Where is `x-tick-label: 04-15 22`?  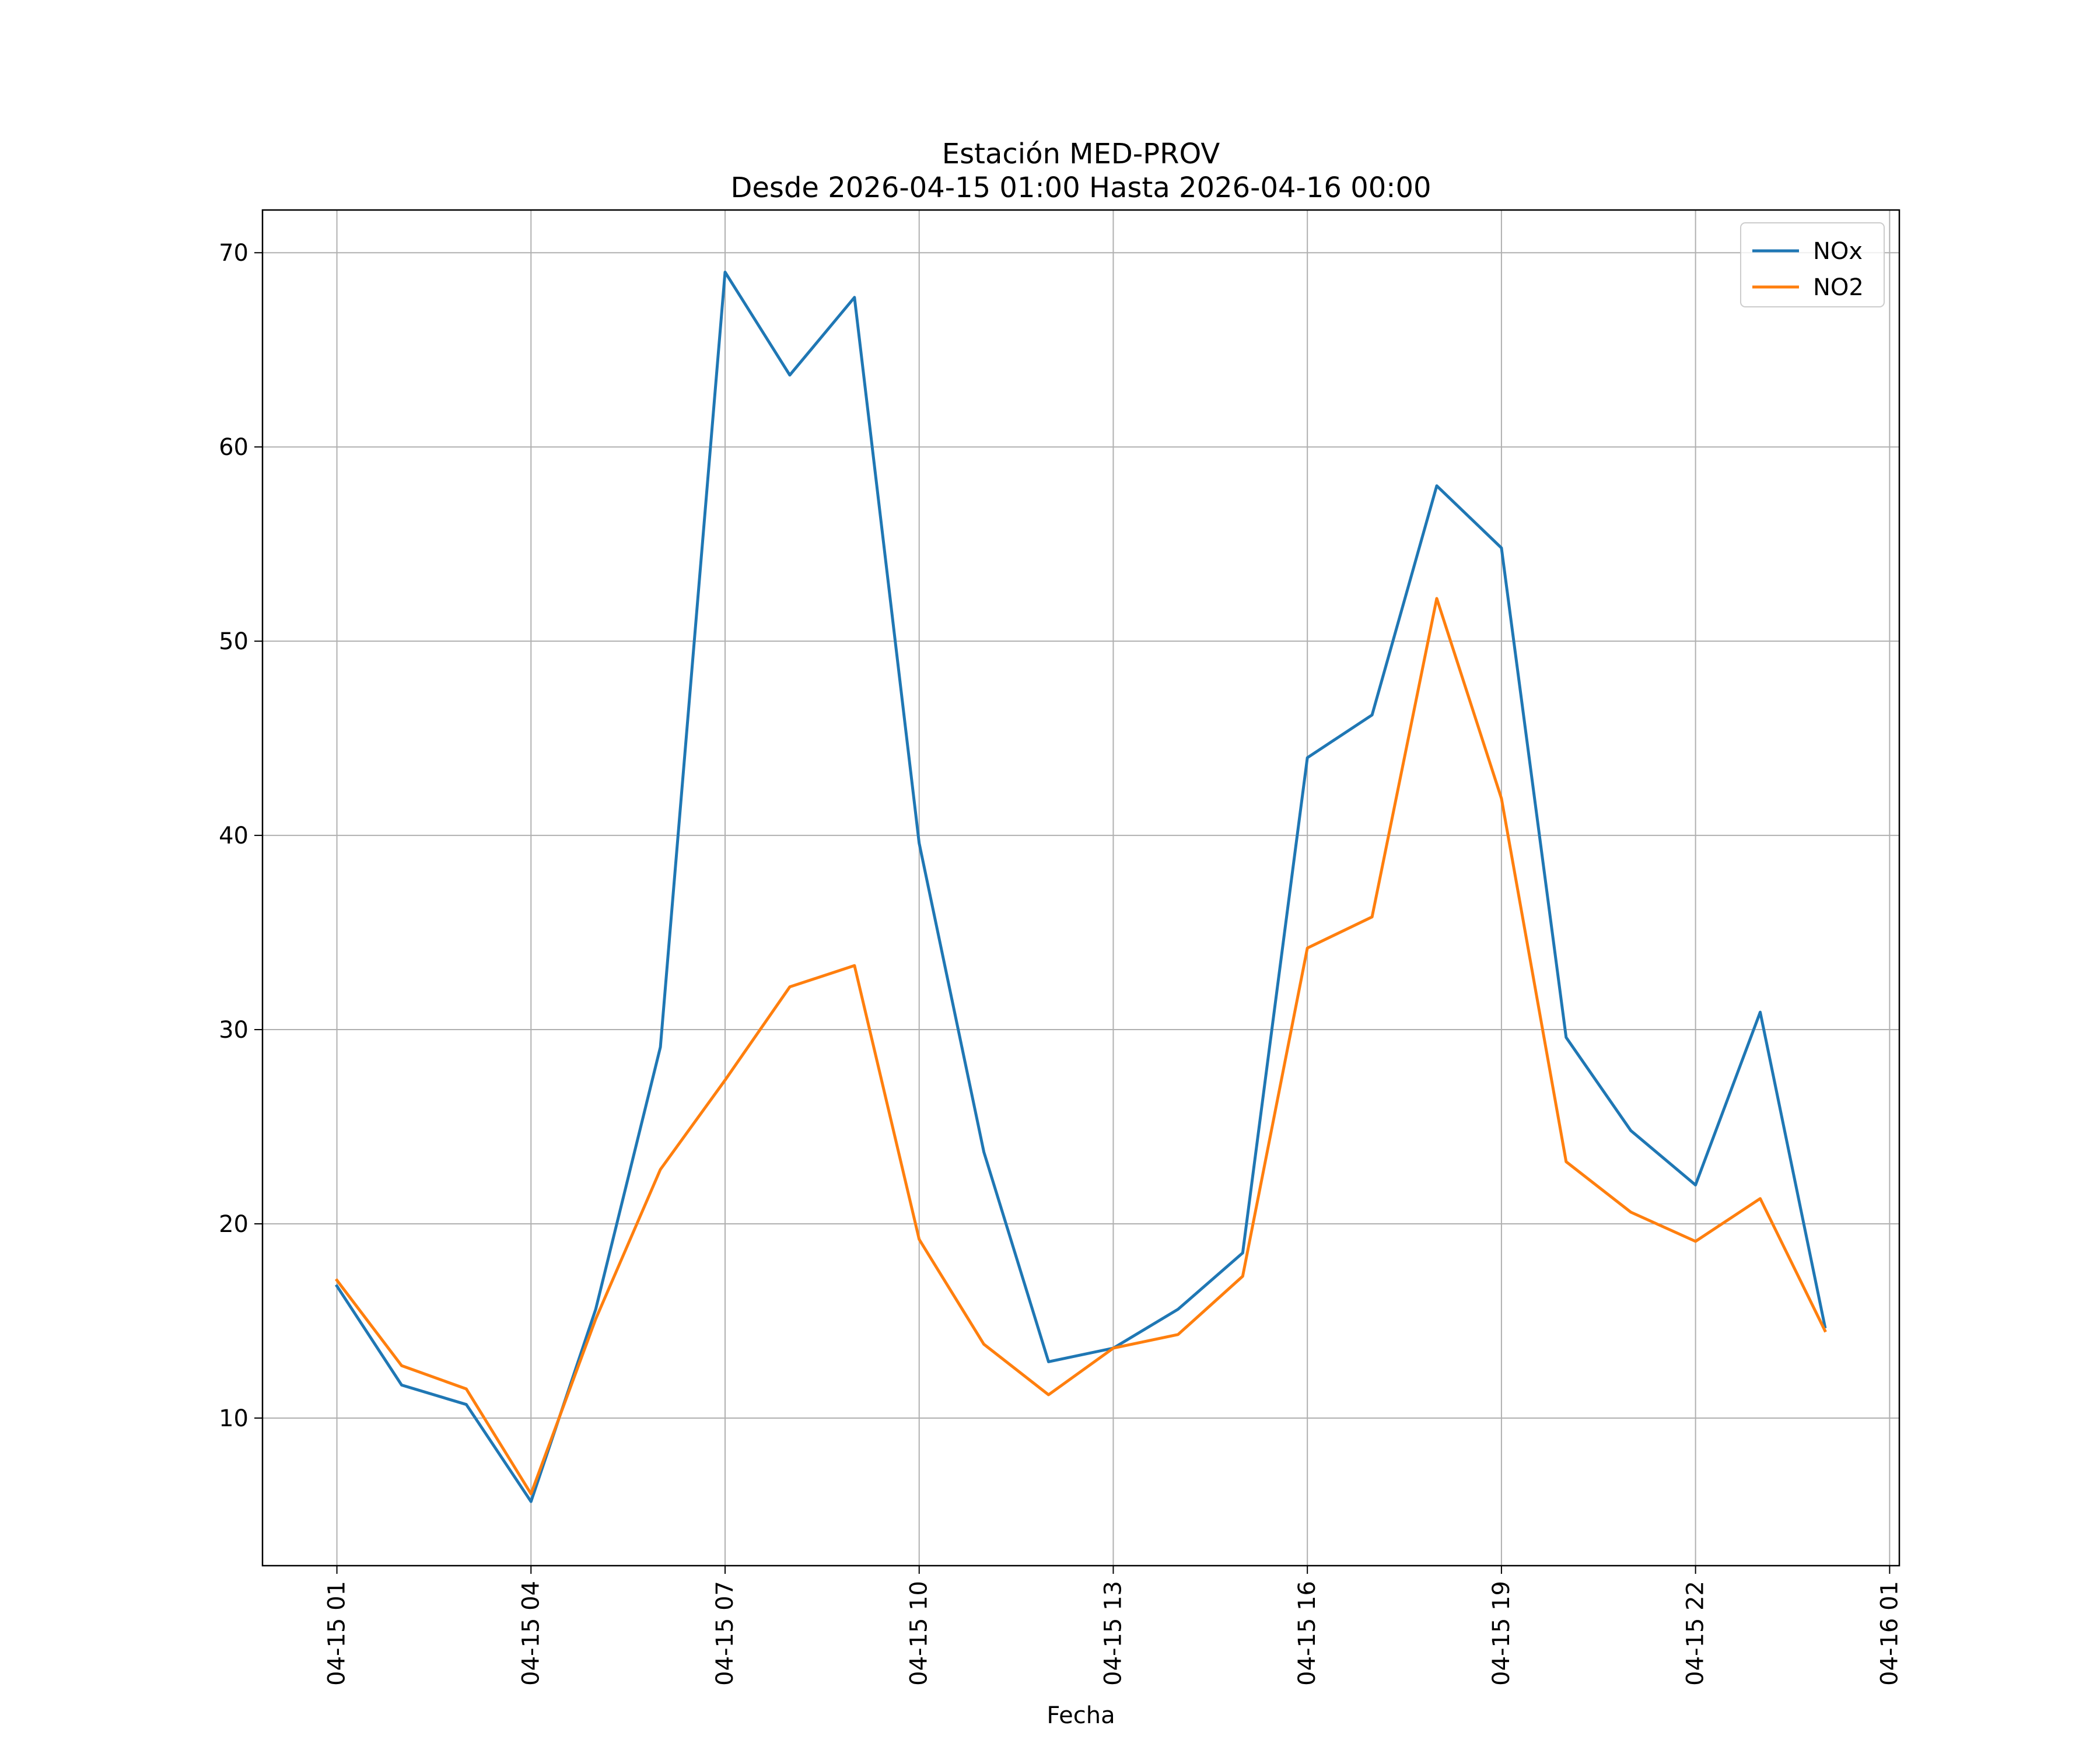
x-tick-label: 04-15 22 is located at coordinates (1695, 1633).